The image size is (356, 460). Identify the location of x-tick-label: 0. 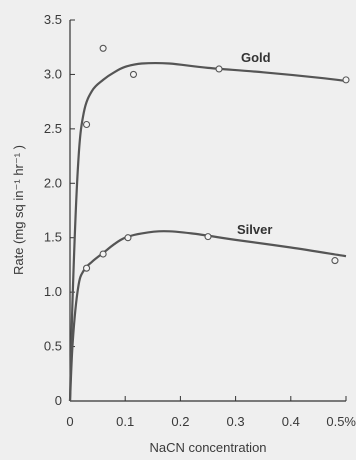
(69, 421).